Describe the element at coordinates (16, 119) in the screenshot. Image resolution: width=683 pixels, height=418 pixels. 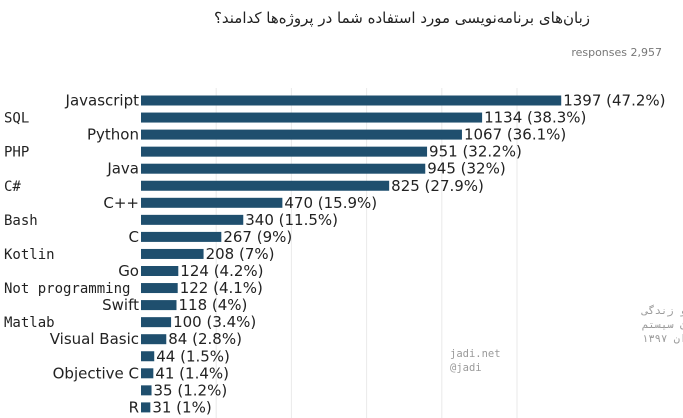
I see `category-label: SQL` at that location.